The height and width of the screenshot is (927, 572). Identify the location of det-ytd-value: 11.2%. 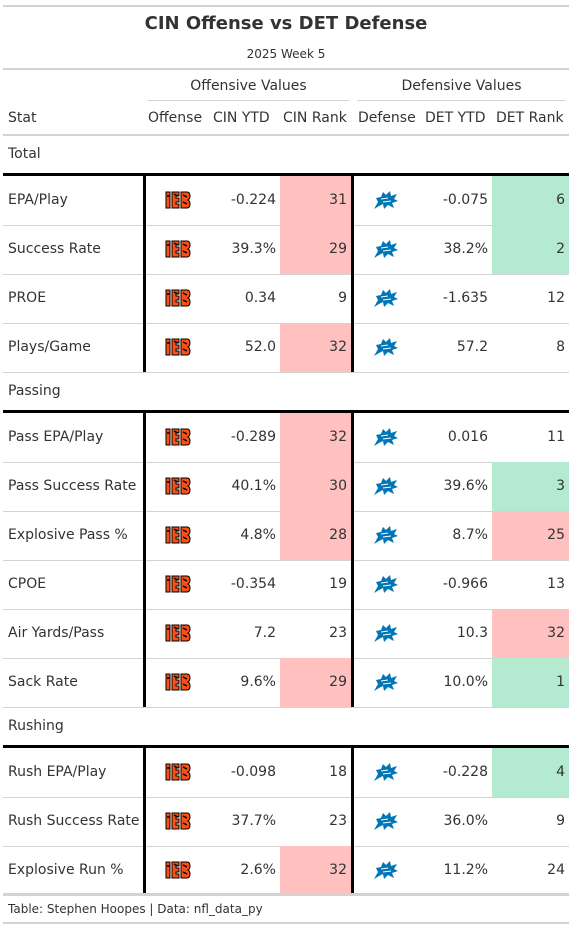
(465, 870).